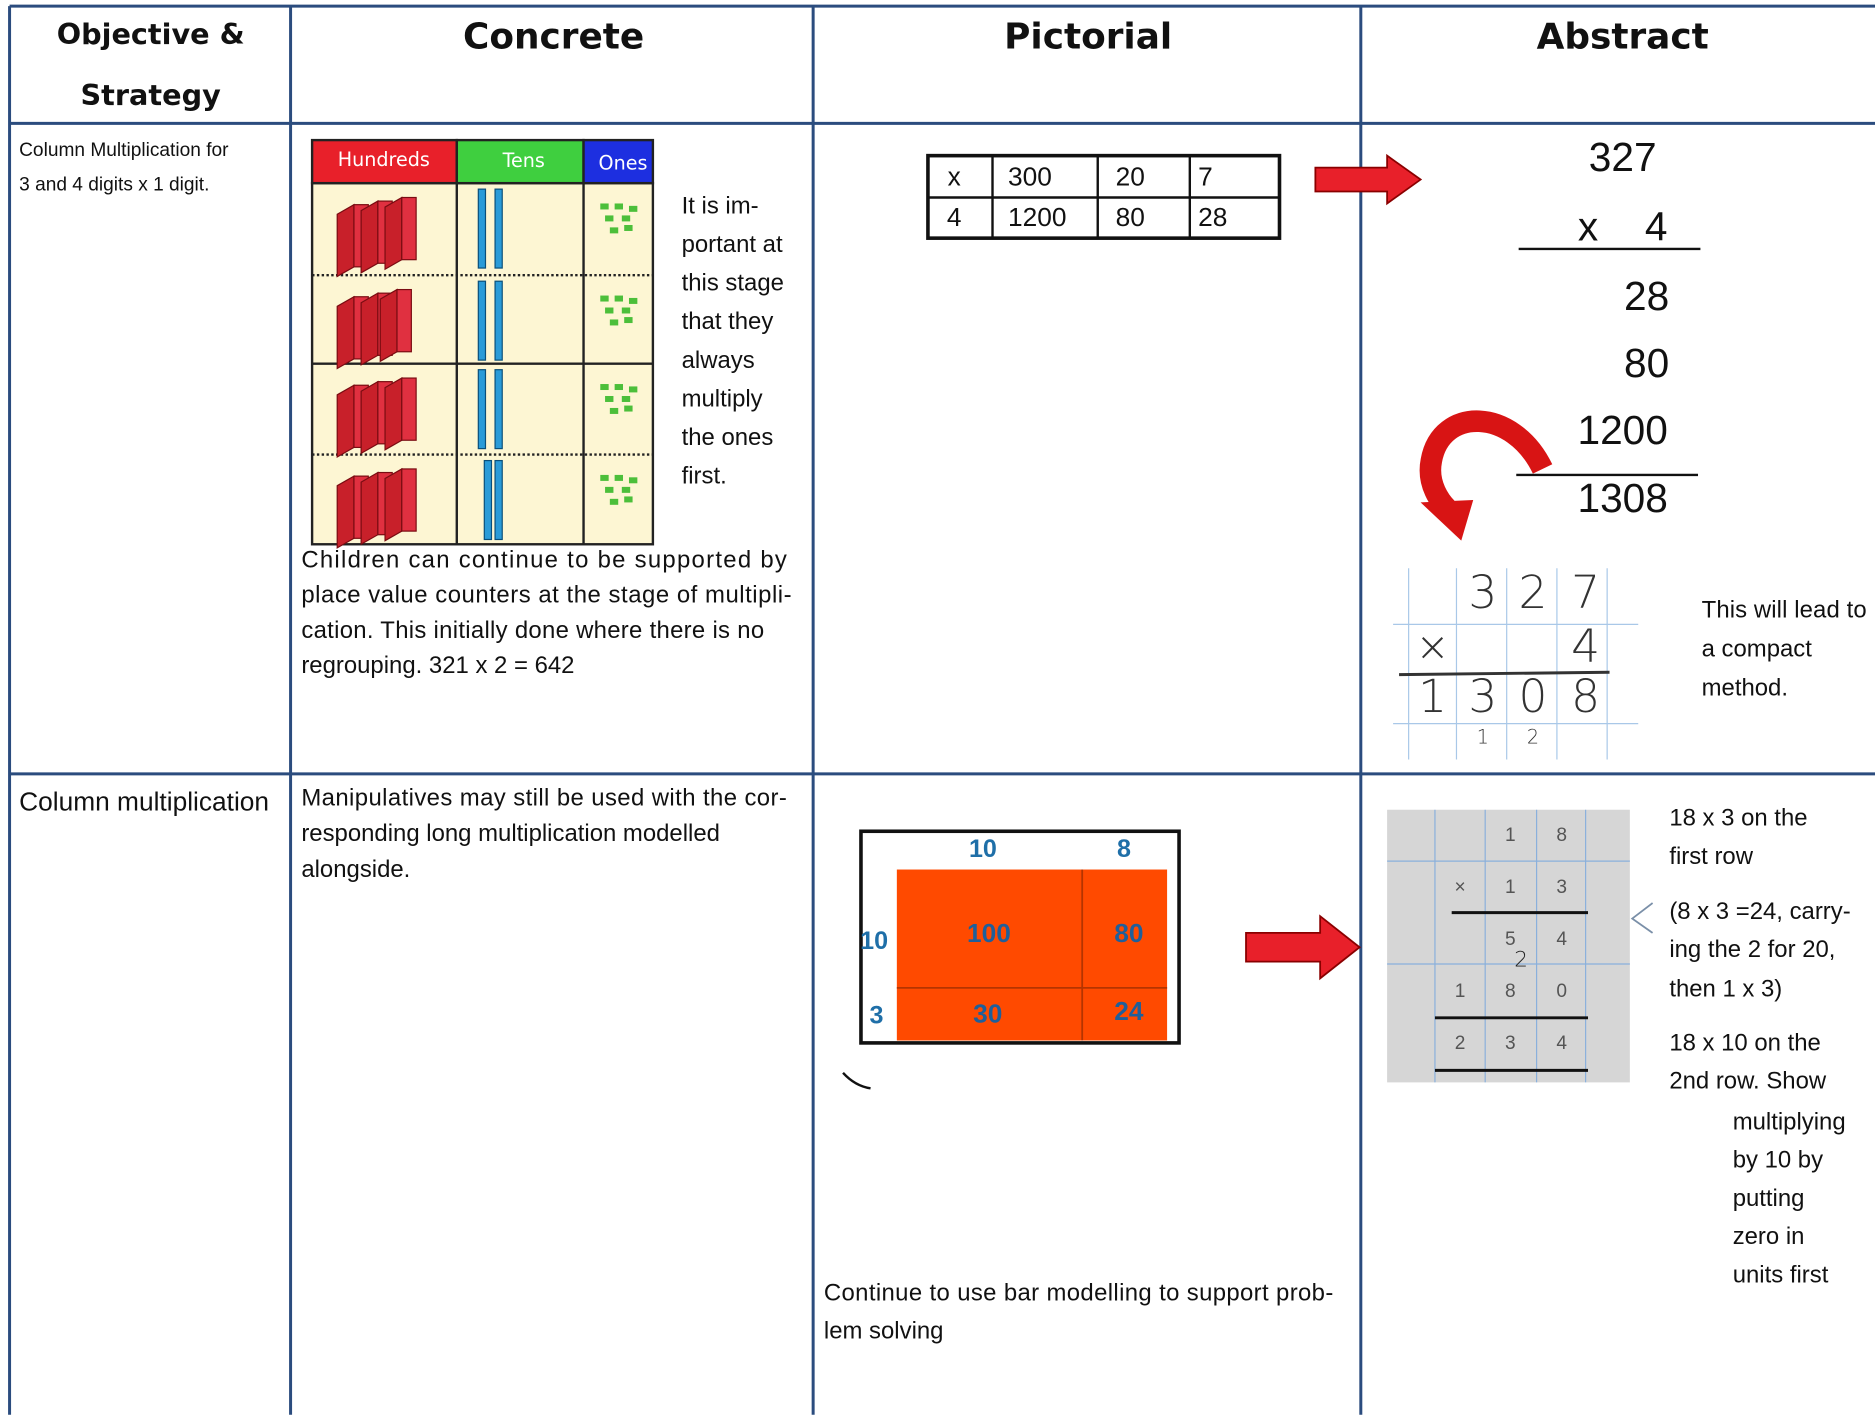 The width and height of the screenshot is (1875, 1415). I want to click on chart-header-label: Tens, so click(523, 160).